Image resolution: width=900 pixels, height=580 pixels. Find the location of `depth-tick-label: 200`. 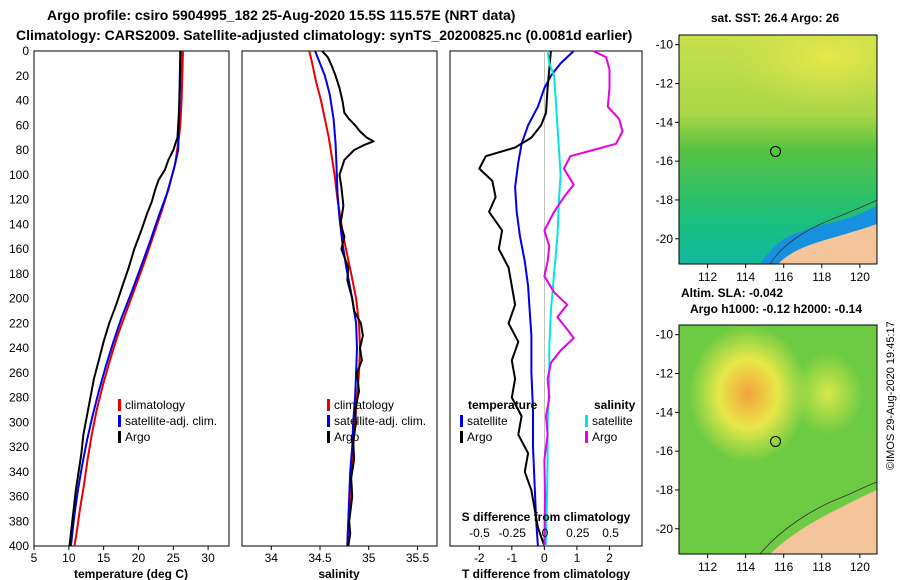

depth-tick-label: 200 is located at coordinates (19, 299).